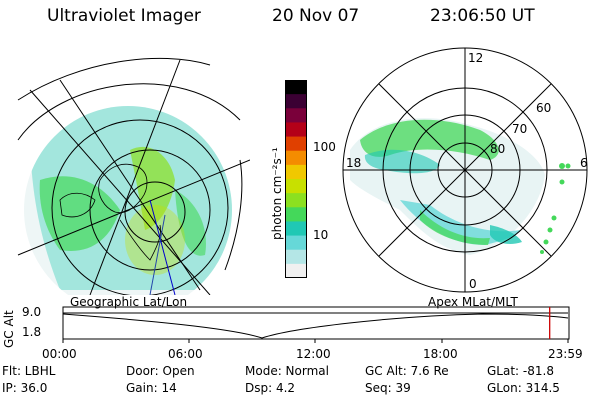  Describe the element at coordinates (473, 302) in the screenshot. I see `right-map-caption: Apex MLat/MLT` at that location.